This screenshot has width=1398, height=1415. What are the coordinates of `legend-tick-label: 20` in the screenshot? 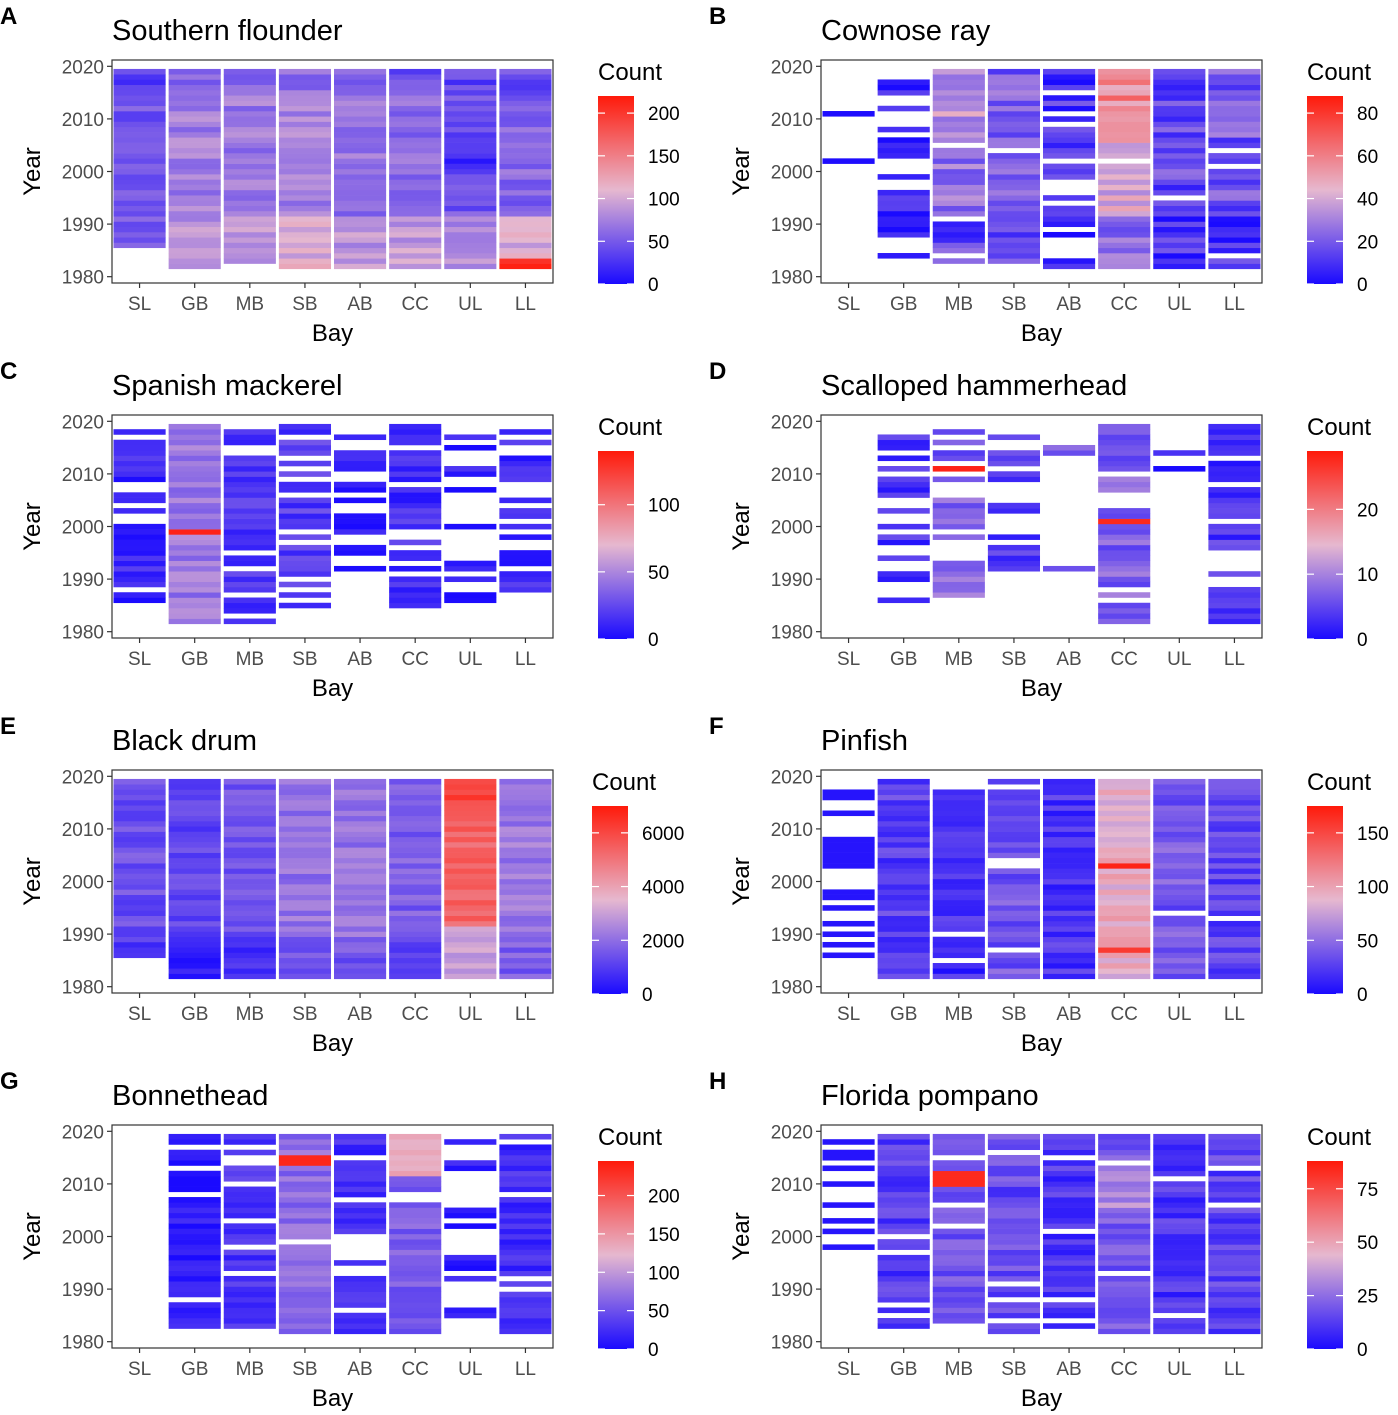 It's located at (1367, 242).